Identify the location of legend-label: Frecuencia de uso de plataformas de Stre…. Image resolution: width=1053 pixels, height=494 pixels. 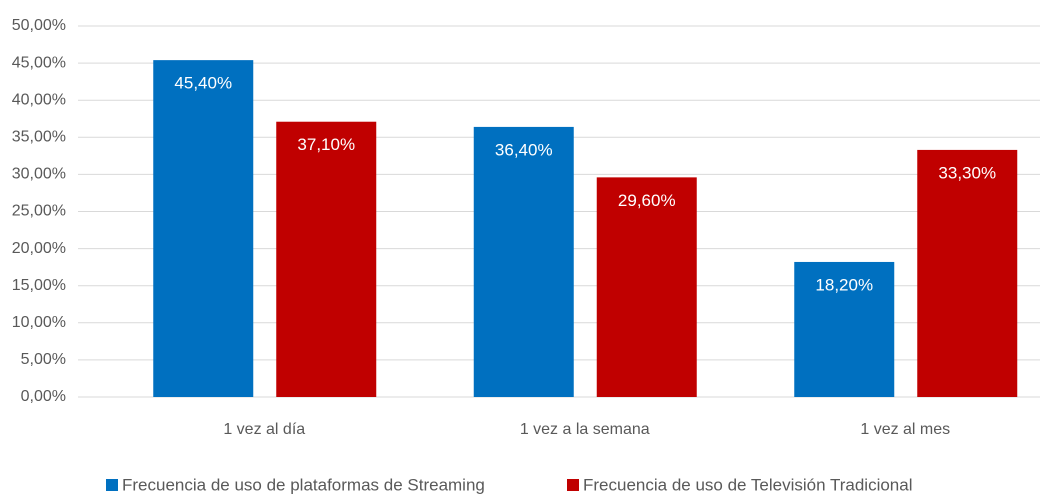
(303, 484).